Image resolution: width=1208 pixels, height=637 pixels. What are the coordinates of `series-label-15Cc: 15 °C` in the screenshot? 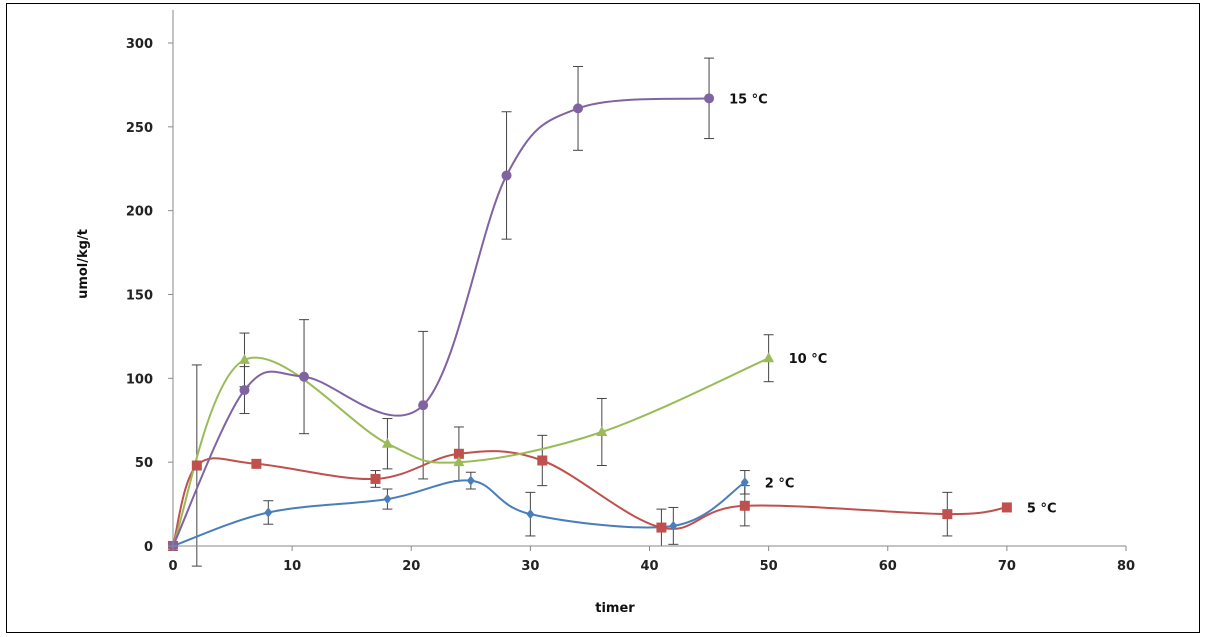 It's located at (748, 99).